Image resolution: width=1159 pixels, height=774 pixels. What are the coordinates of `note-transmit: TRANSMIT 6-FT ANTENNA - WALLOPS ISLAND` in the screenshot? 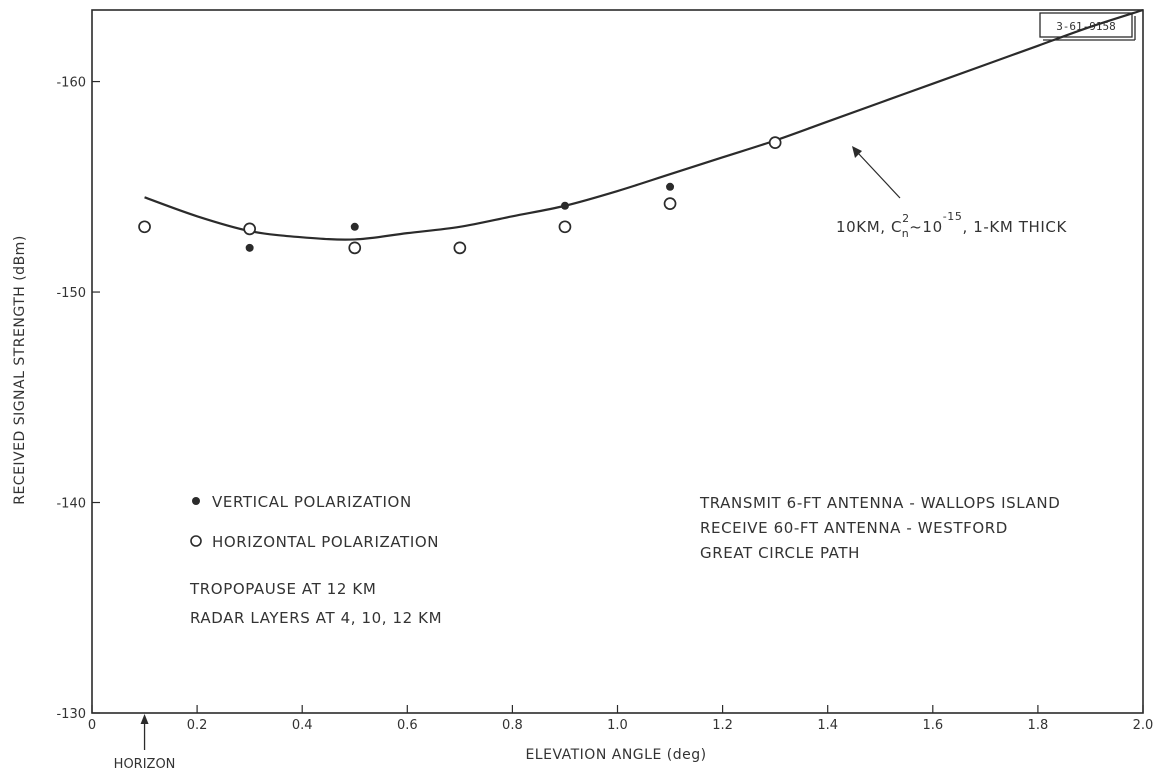 It's located at (879, 503).